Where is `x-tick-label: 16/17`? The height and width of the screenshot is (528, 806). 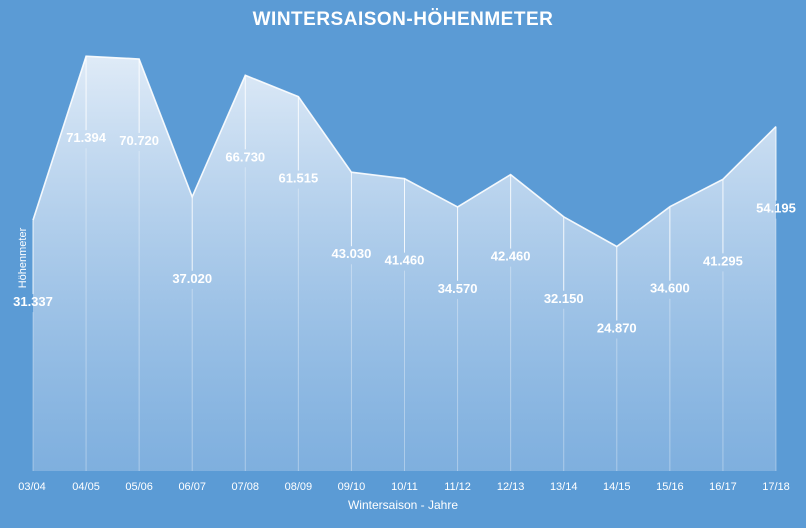
x-tick-label: 16/17 is located at coordinates (723, 487).